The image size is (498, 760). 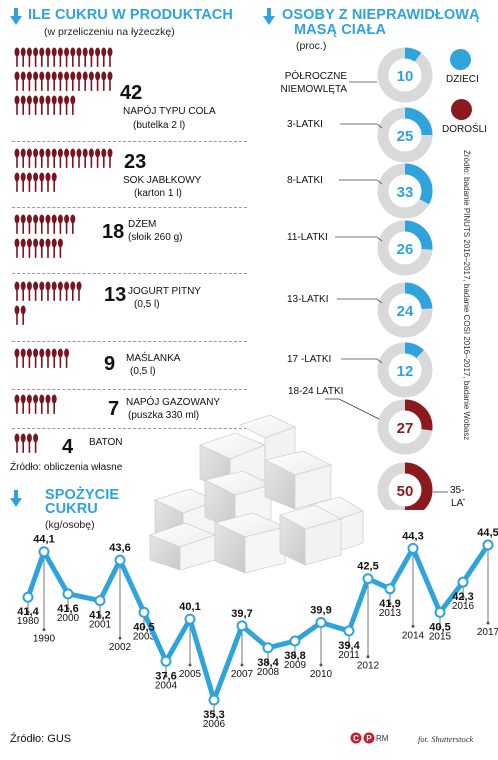 I want to click on group-label: 3-LATKI, so click(x=305, y=124).